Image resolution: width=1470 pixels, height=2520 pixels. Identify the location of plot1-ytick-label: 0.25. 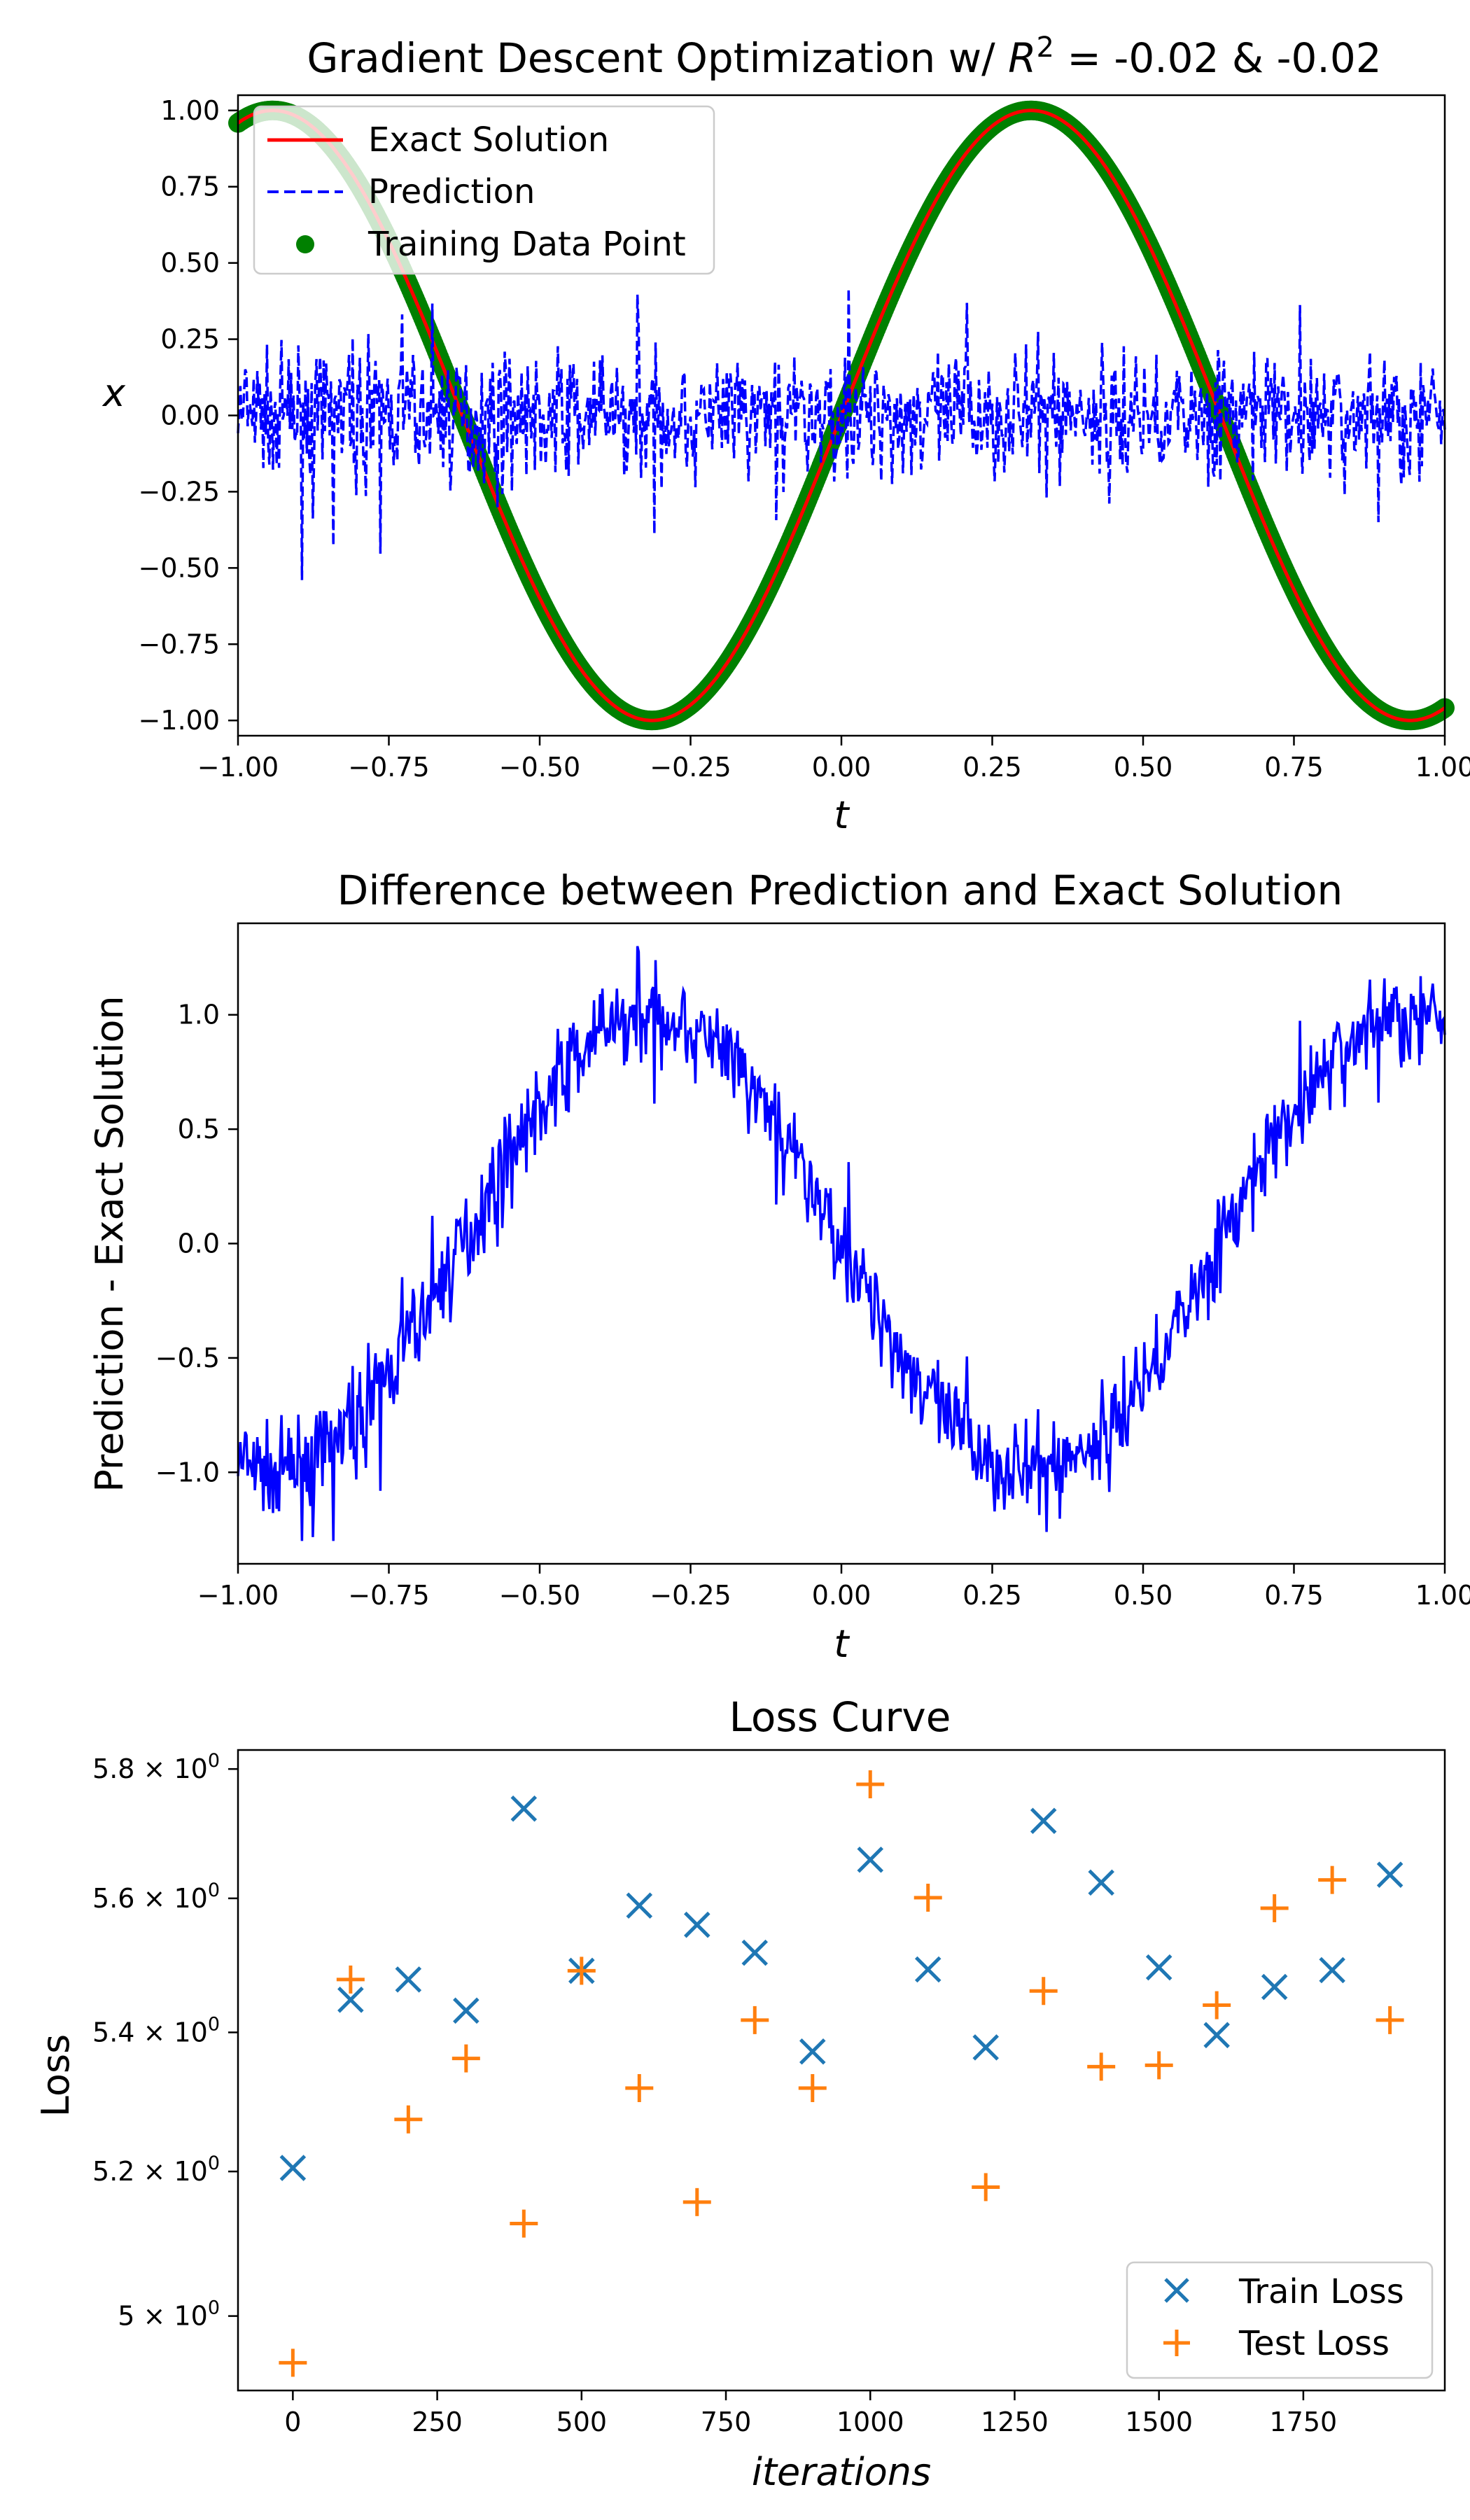
(190, 339).